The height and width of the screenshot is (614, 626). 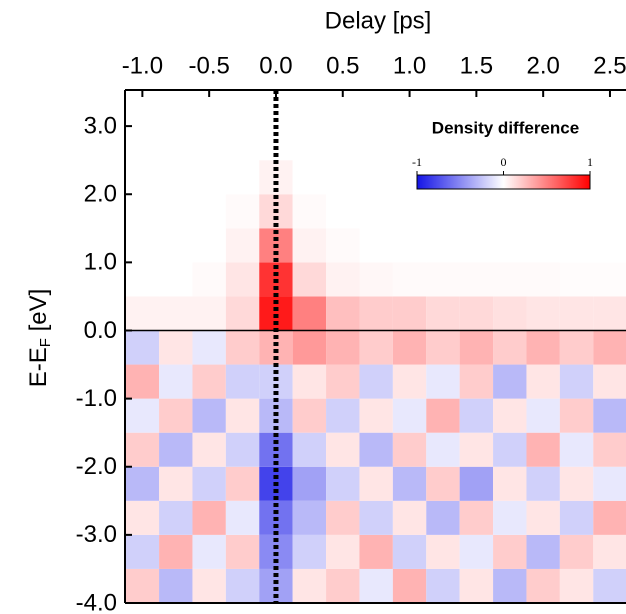 What do you see at coordinates (100, 125) in the screenshot?
I see `y-tick-label: 3.0` at bounding box center [100, 125].